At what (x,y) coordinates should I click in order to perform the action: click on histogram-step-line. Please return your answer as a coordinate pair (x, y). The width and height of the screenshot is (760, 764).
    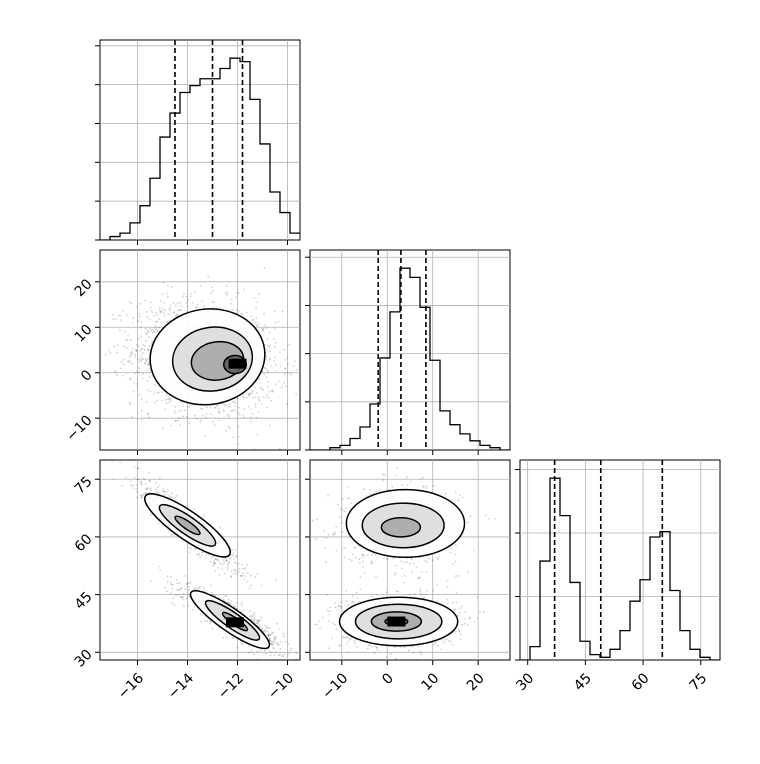
    Looking at the image, I should click on (200, 149).